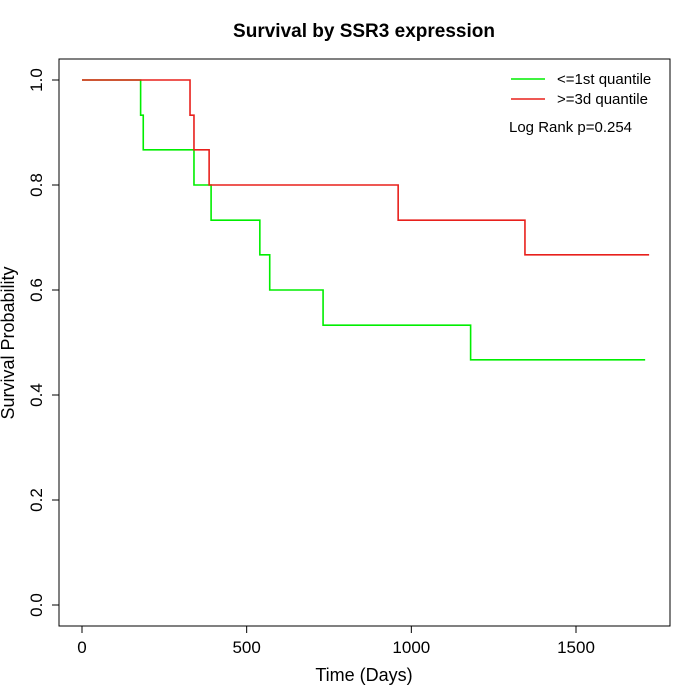  What do you see at coordinates (36, 500) in the screenshot?
I see `y-tick-label: 0.2` at bounding box center [36, 500].